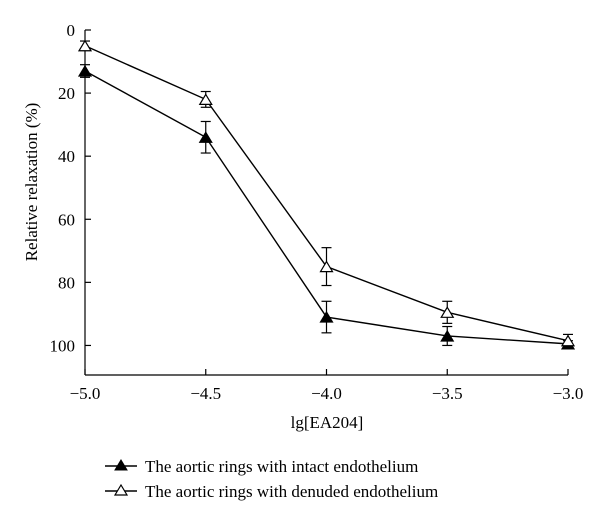 The height and width of the screenshot is (522, 600). Describe the element at coordinates (71, 30) in the screenshot. I see `y-tick-label: 0` at that location.